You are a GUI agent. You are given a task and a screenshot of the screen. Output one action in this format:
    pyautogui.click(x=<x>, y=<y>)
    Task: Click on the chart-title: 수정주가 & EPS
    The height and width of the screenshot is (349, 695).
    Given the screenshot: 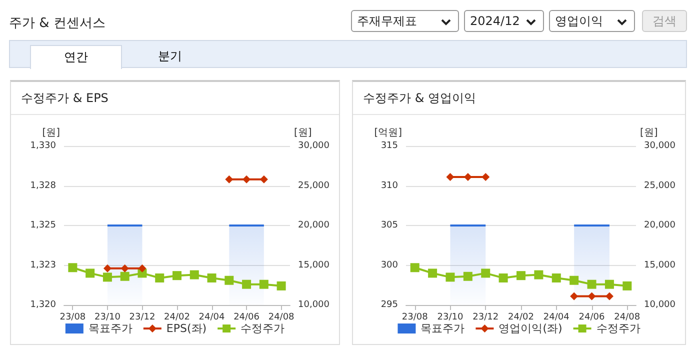 What is the action you would take?
    pyautogui.click(x=175, y=98)
    